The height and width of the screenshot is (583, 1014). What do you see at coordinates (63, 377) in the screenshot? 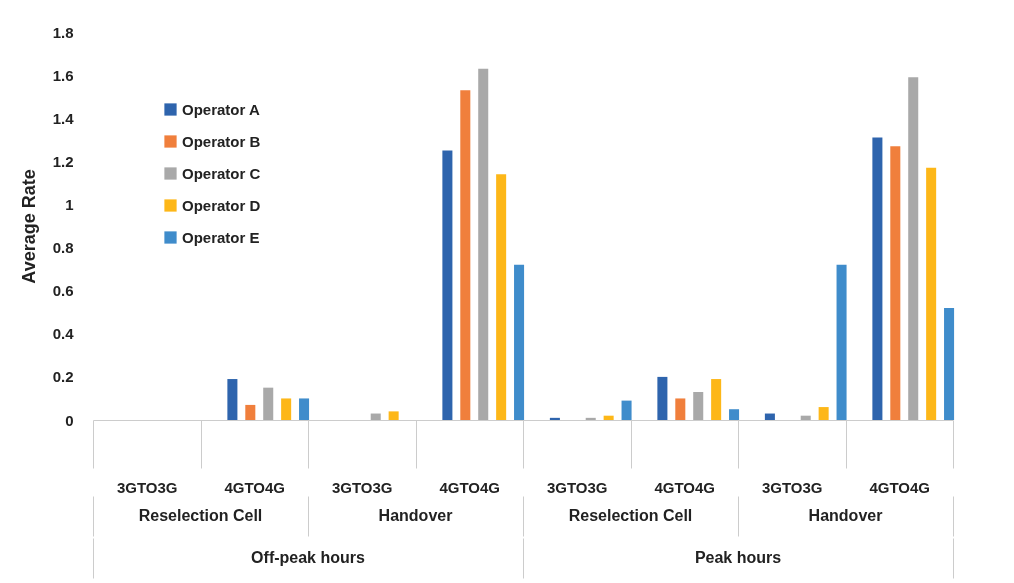
I see `y-tick-label: 0.2` at bounding box center [63, 377].